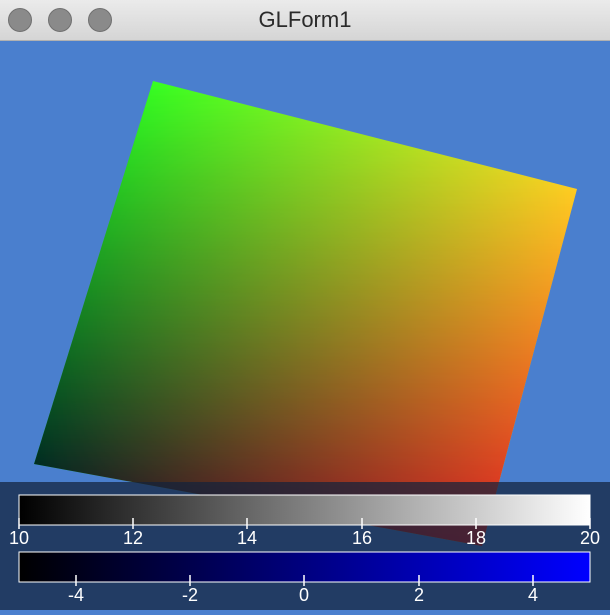  What do you see at coordinates (133, 538) in the screenshot?
I see `gray-tick-label: 12` at bounding box center [133, 538].